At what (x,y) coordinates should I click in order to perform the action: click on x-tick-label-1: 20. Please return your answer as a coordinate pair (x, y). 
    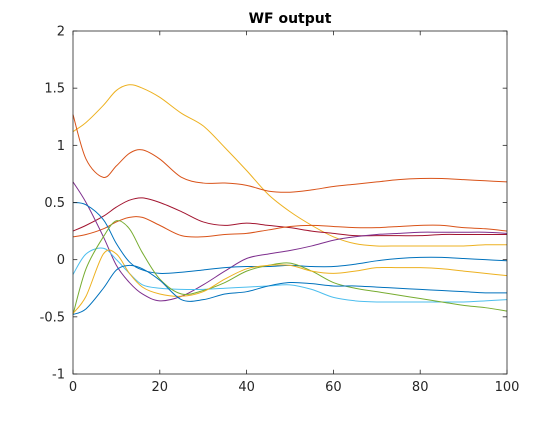
    Looking at the image, I should click on (160, 387).